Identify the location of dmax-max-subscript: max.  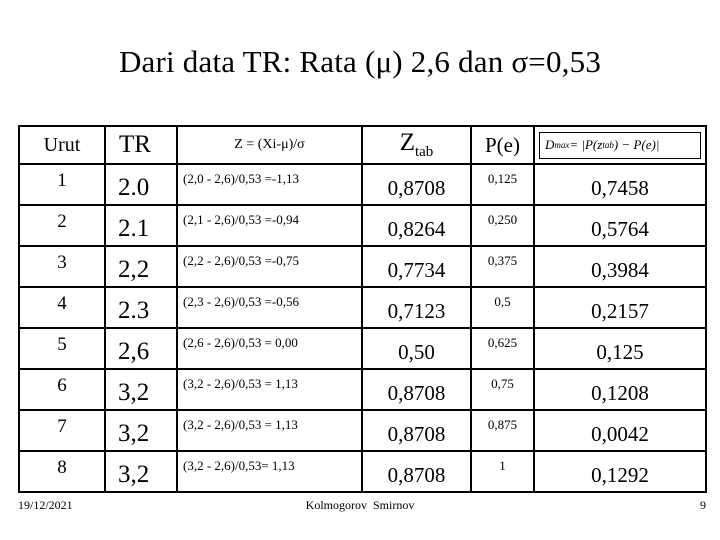
(562, 145).